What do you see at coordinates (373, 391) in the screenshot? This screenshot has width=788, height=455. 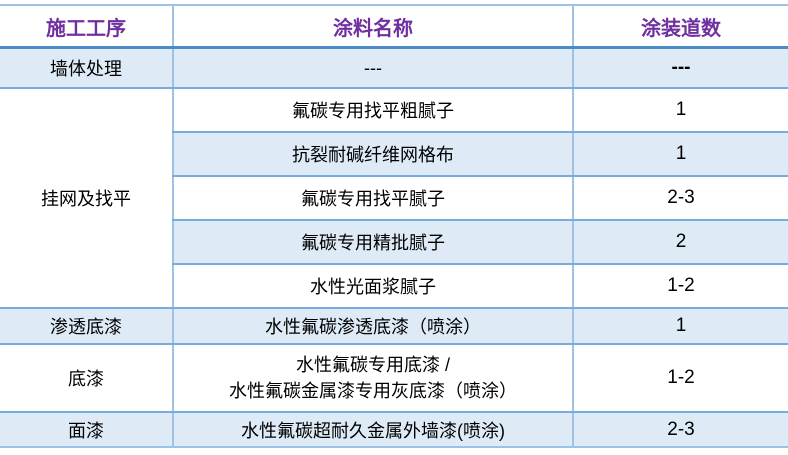 I see `coating-name-line2: 水性氟碳金属漆专用灰底漆（喷涂）` at bounding box center [373, 391].